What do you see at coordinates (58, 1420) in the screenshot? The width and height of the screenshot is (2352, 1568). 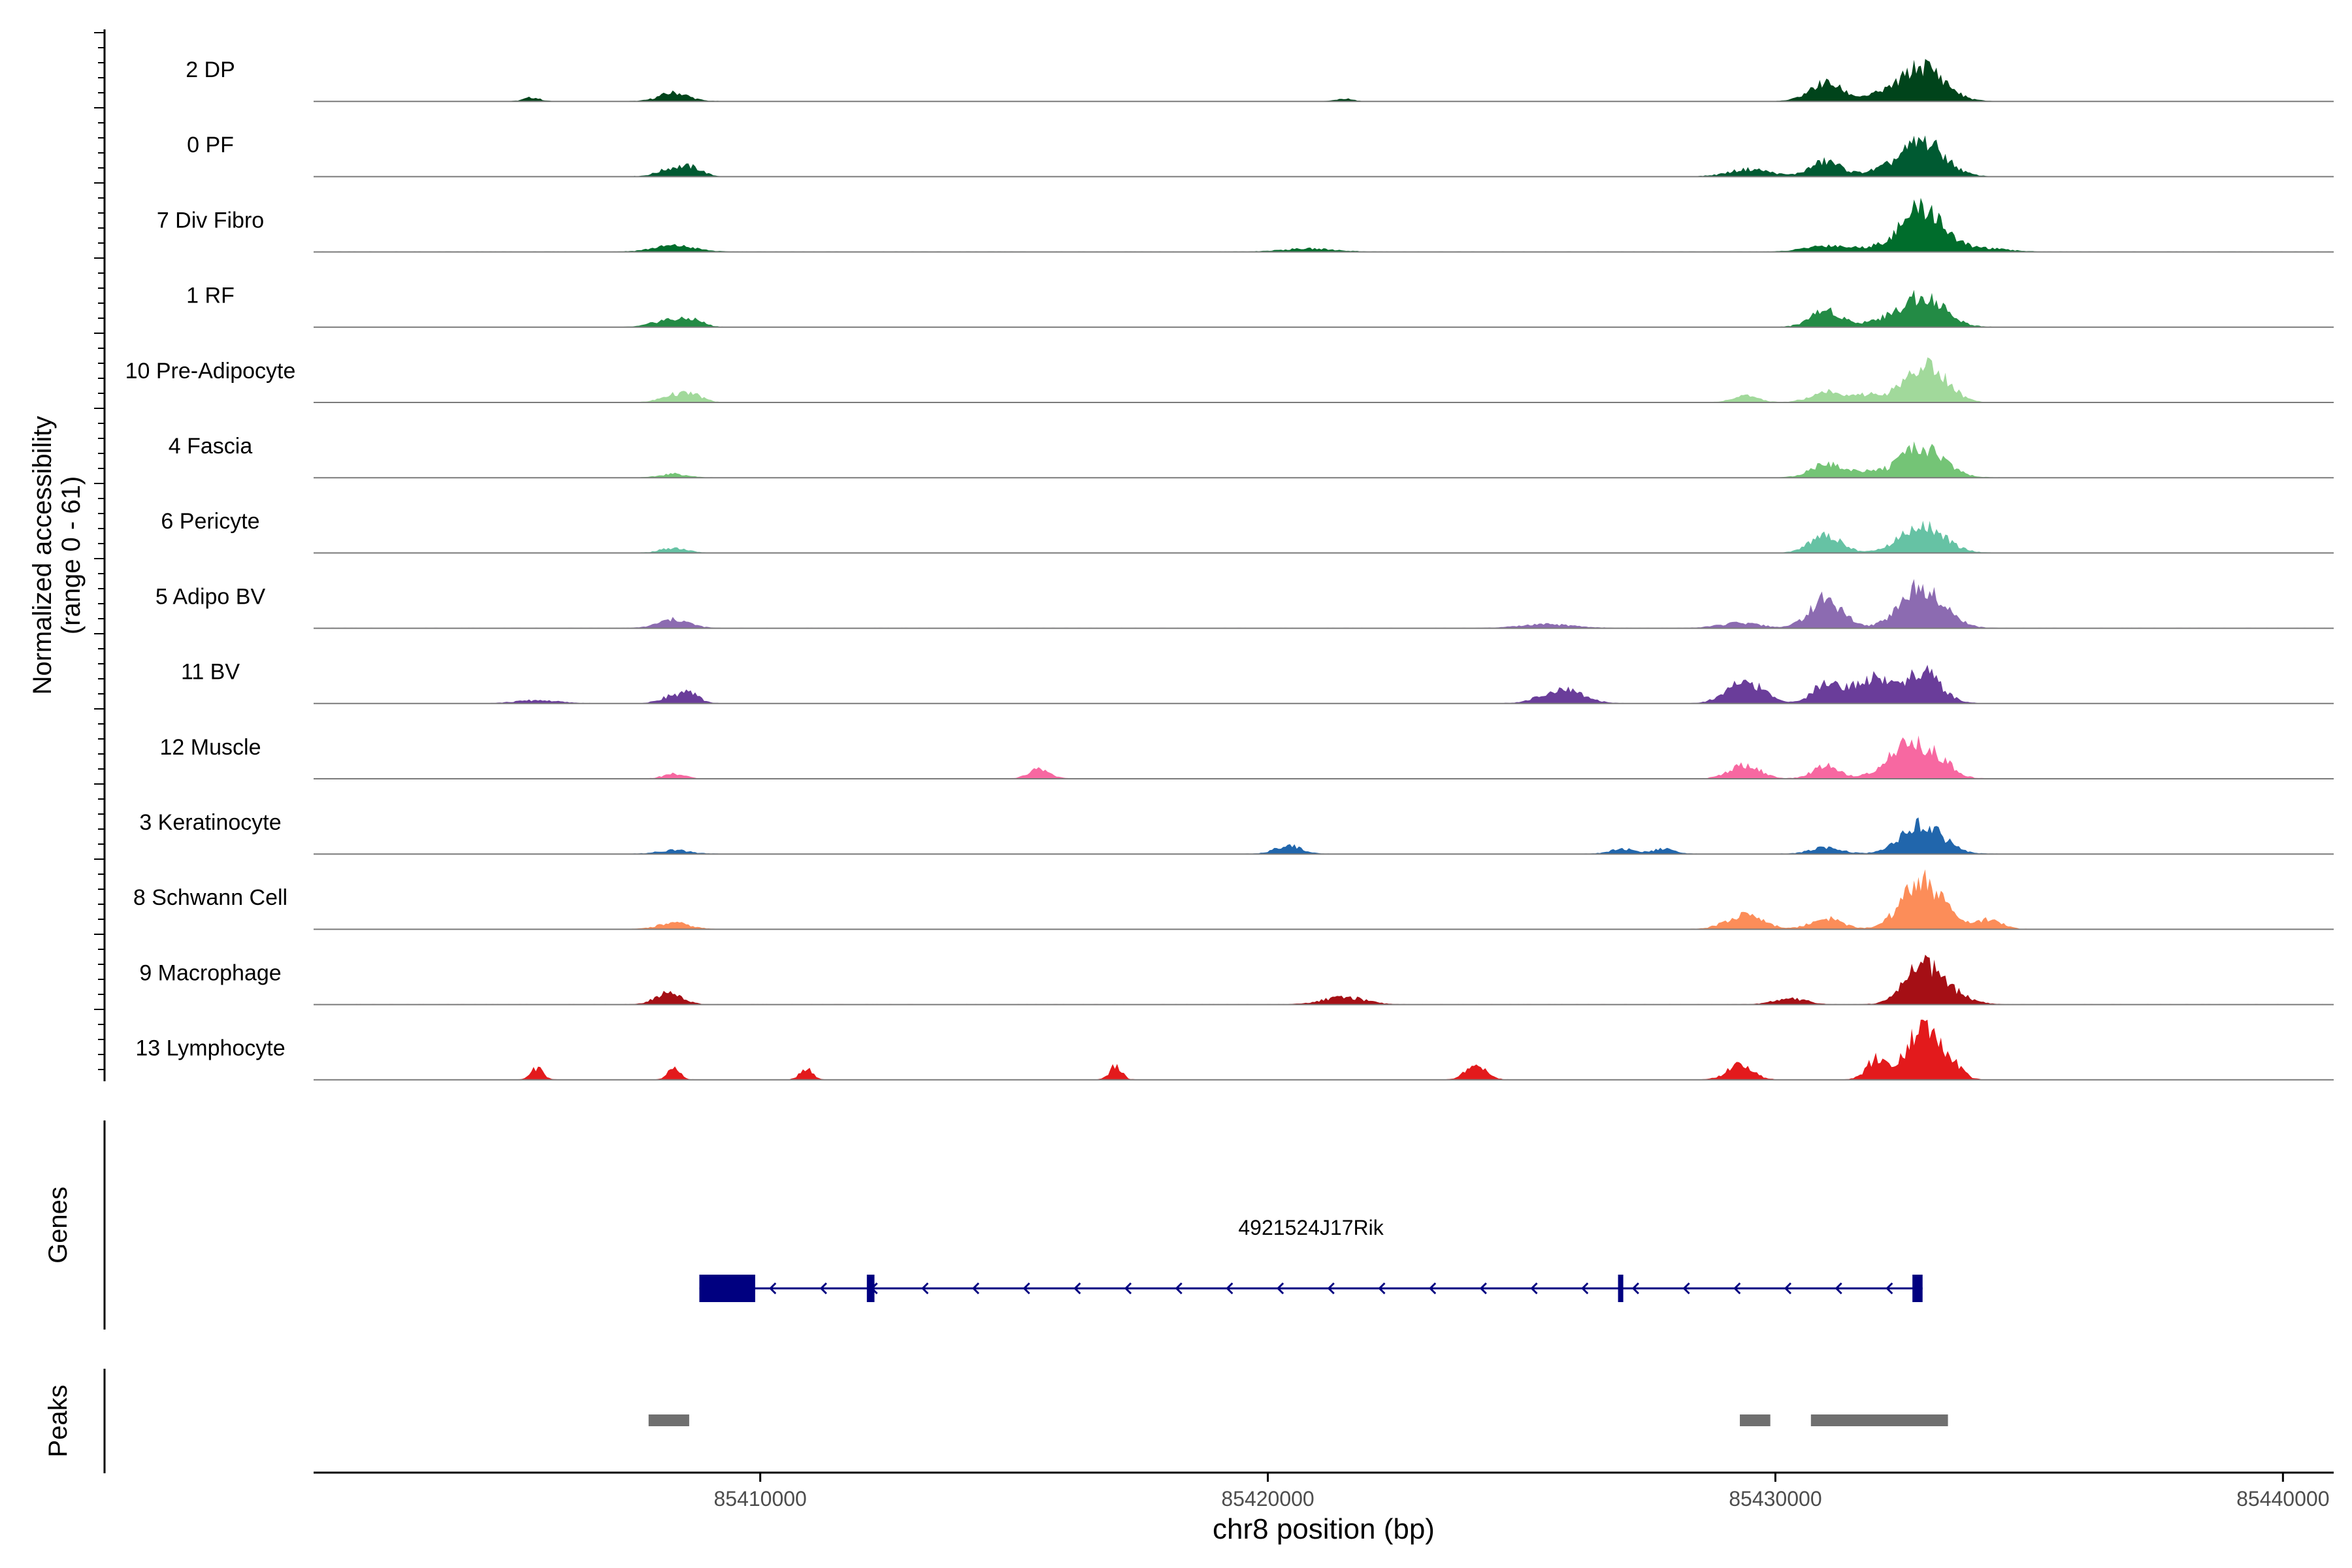 I see `peaks-panel-label: Peaks` at bounding box center [58, 1420].